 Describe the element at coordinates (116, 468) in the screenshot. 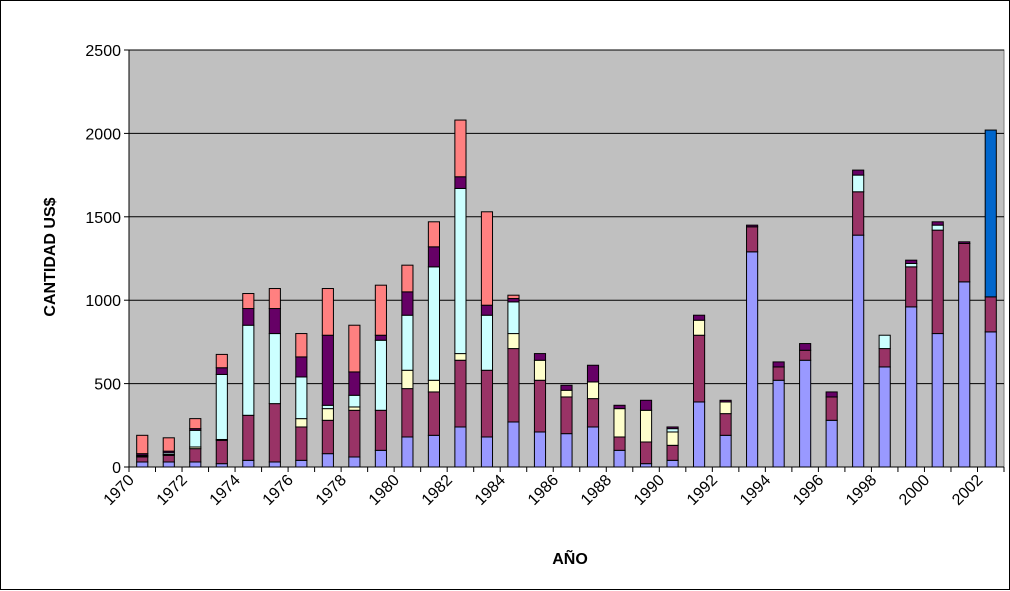

I see `y-tick-label: 0` at that location.